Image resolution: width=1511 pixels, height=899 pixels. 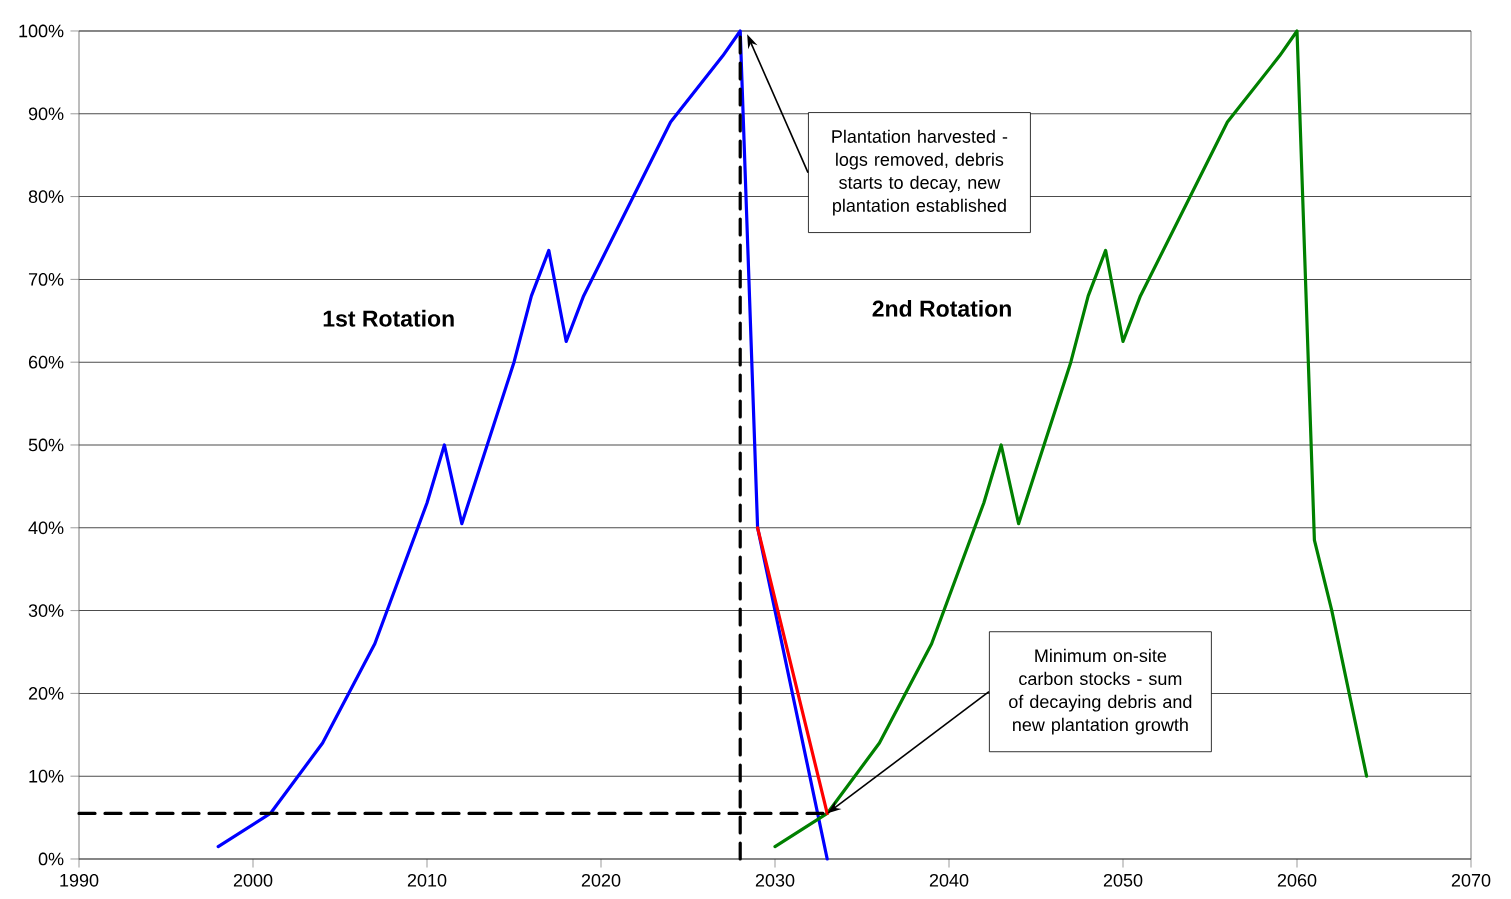 I want to click on annotation: Minimum on-site carbon stocks - sum of decaying debris and new plantation growth, so click(x=1100, y=691).